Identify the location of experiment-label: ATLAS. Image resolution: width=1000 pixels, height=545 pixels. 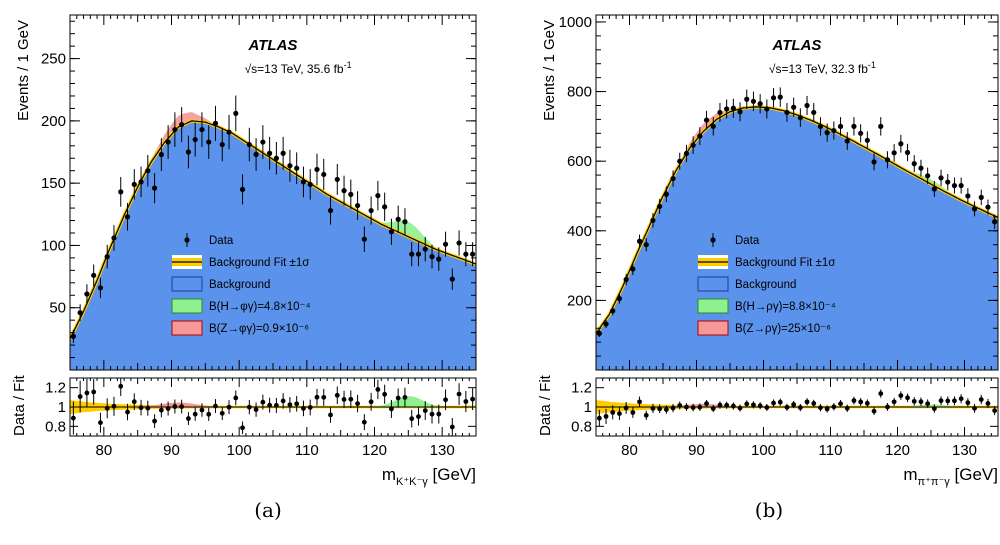
(797, 45).